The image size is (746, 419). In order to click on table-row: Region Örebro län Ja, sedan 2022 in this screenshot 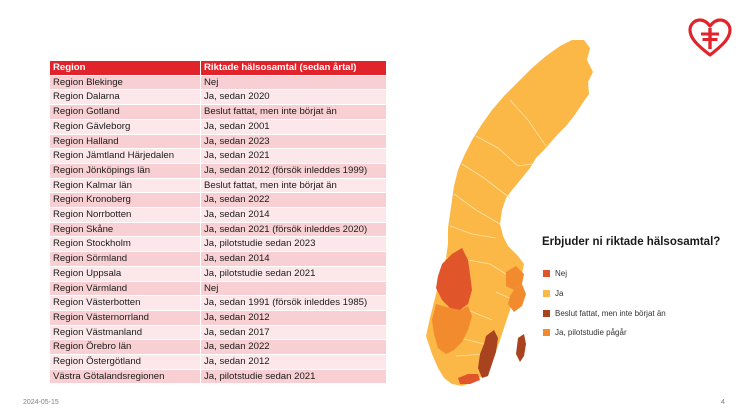, I will do `click(218, 347)`.